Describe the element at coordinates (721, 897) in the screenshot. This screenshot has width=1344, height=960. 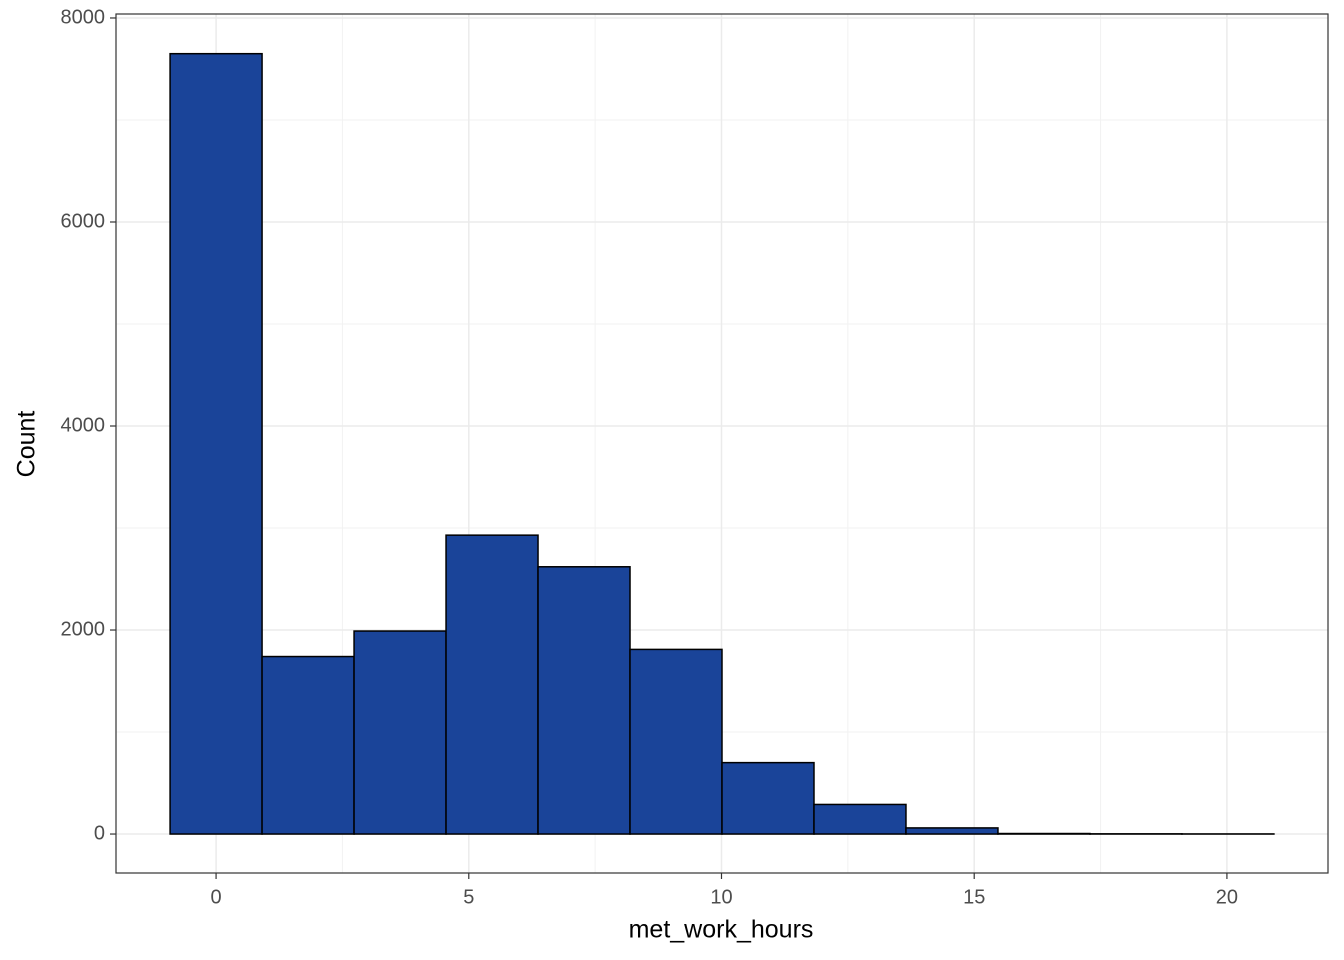
I see `x-tick-label: 10` at that location.